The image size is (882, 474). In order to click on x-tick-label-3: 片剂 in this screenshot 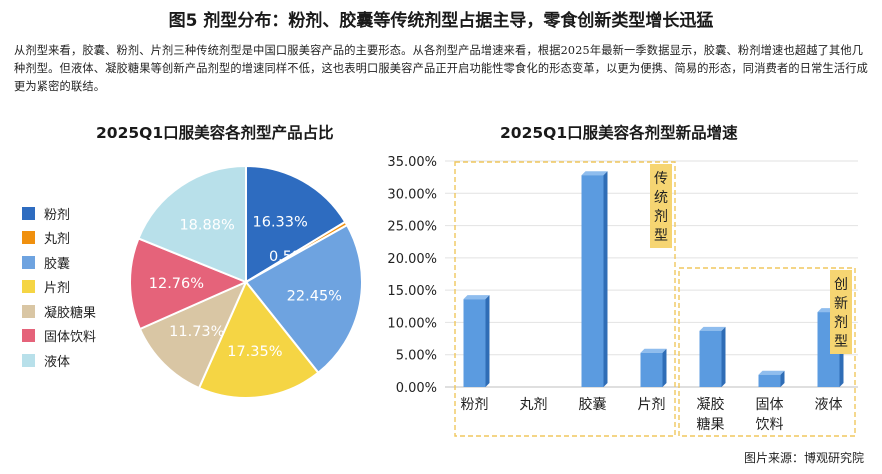, I will do `click(652, 405)`.